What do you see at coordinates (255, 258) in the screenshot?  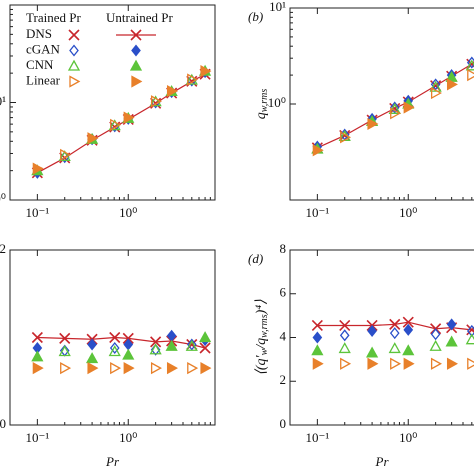 I see `panel-label: (d)` at bounding box center [255, 258].